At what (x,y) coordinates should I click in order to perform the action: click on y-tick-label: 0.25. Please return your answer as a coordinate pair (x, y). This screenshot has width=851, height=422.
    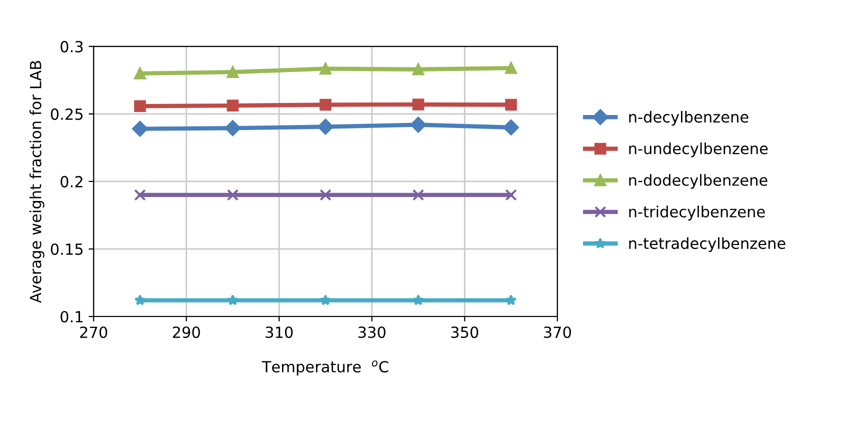
    Looking at the image, I should click on (66, 114).